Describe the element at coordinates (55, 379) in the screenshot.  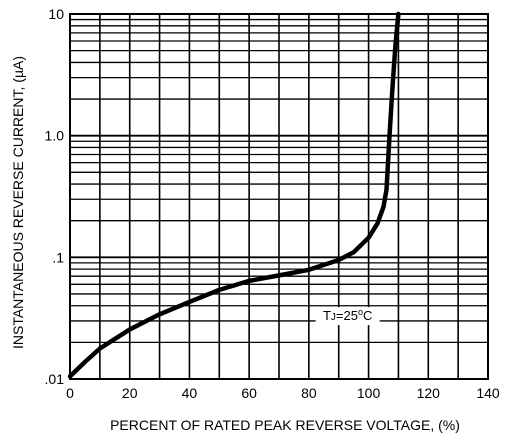
I see `y-tick-label: .01` at that location.